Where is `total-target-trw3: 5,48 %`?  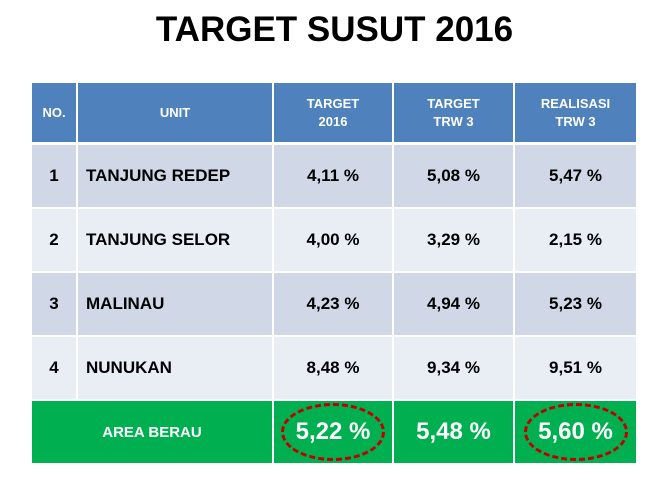 total-target-trw3: 5,48 % is located at coordinates (454, 432).